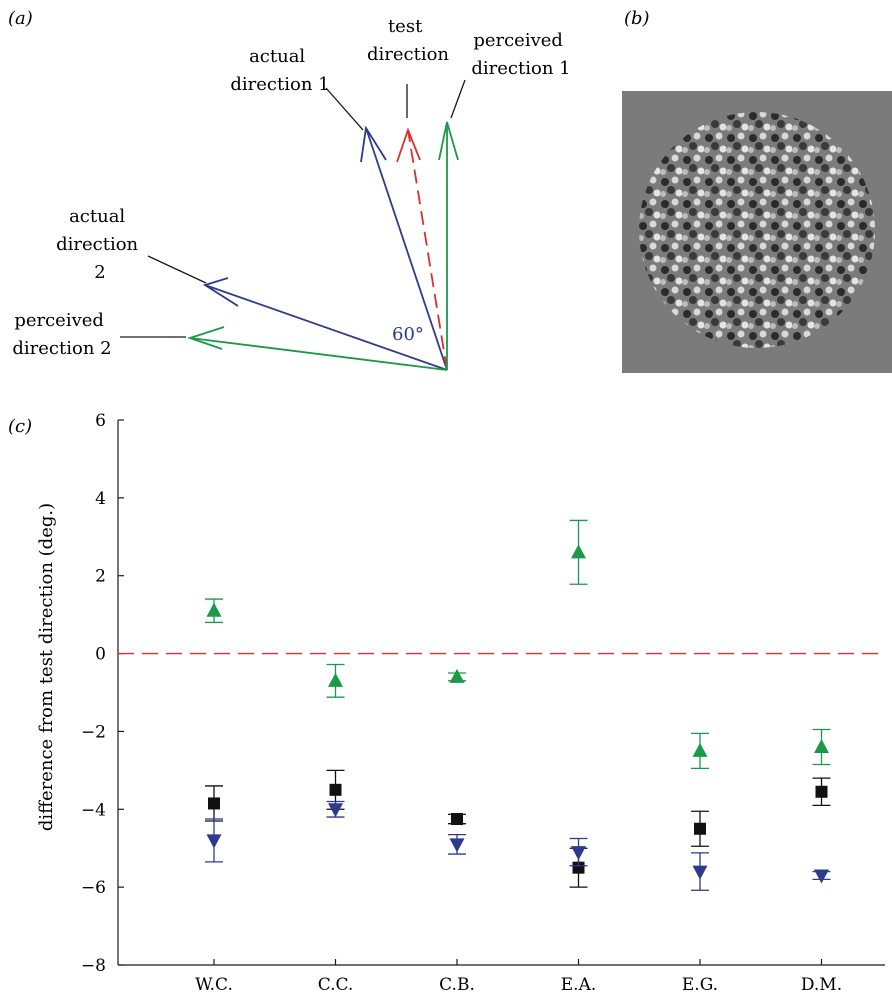 Image resolution: width=892 pixels, height=996 pixels. I want to click on label-perceived-direction-2: perceived direction 2, so click(61, 334).